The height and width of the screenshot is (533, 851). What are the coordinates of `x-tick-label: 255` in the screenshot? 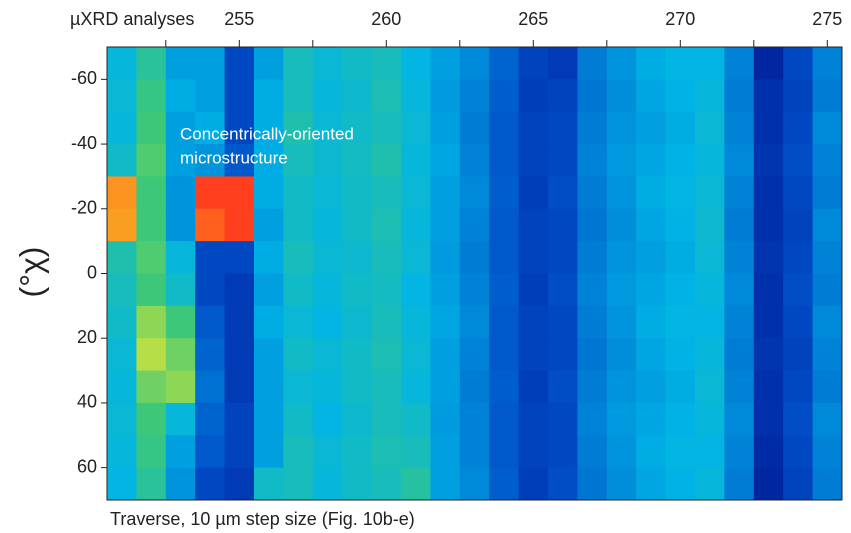 It's located at (239, 19).